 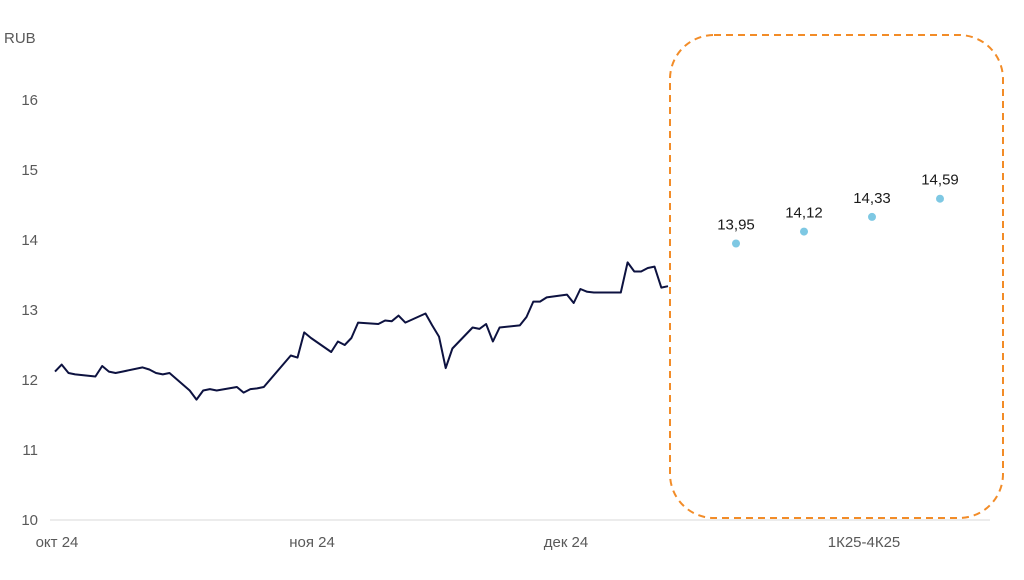 I want to click on y-tick-label: 10, so click(x=29, y=520).